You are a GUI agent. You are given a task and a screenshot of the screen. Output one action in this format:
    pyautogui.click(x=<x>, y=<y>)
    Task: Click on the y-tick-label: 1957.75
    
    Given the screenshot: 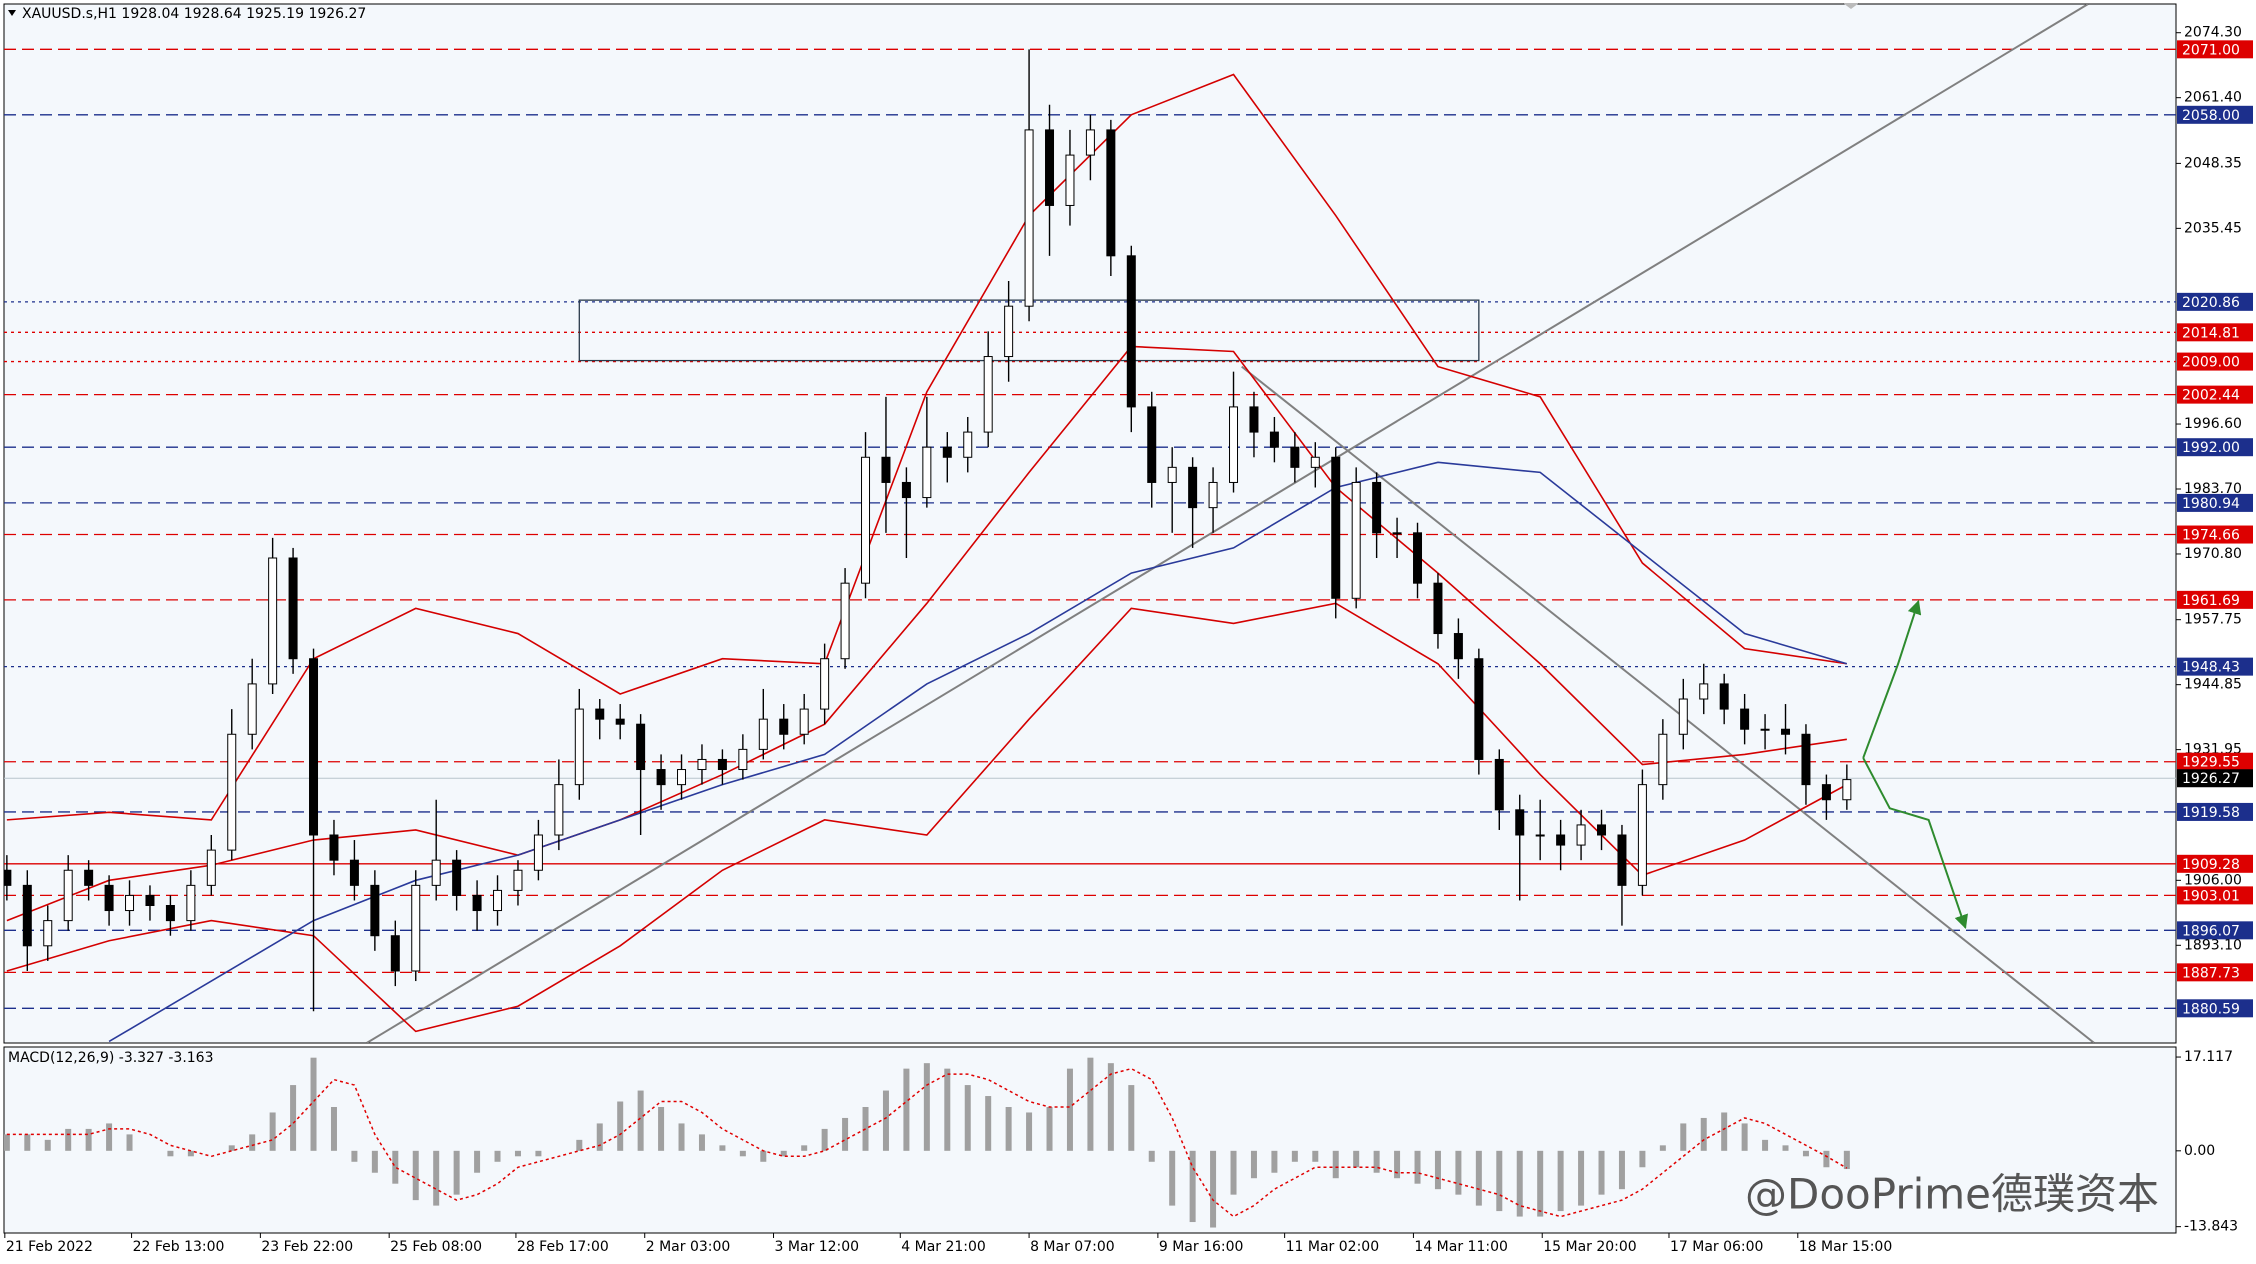 What is the action you would take?
    pyautogui.click(x=2213, y=620)
    